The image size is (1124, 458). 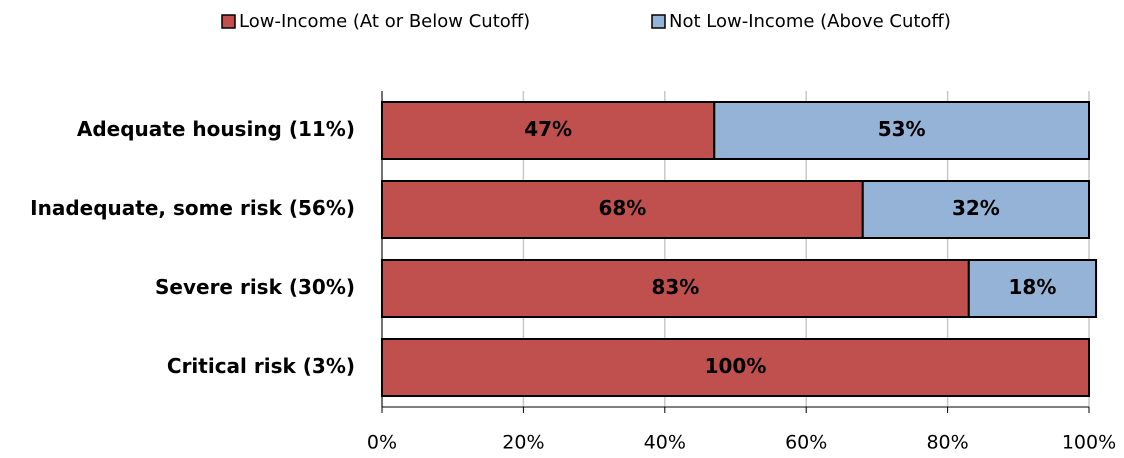 I want to click on data-label: 32%, so click(x=976, y=208).